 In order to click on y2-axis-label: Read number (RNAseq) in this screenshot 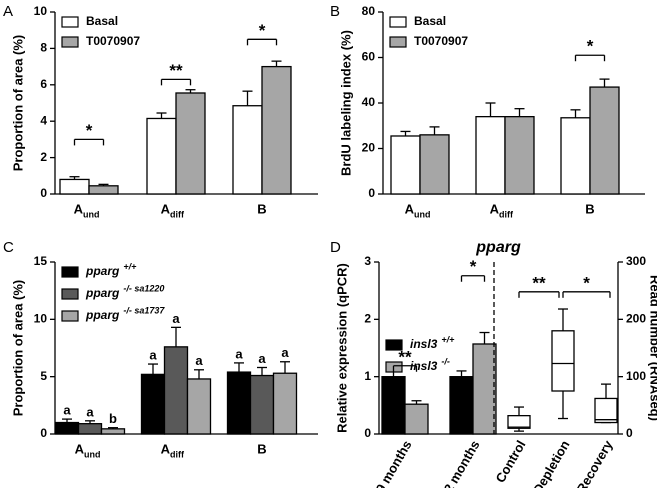, I will do `click(652, 348)`.